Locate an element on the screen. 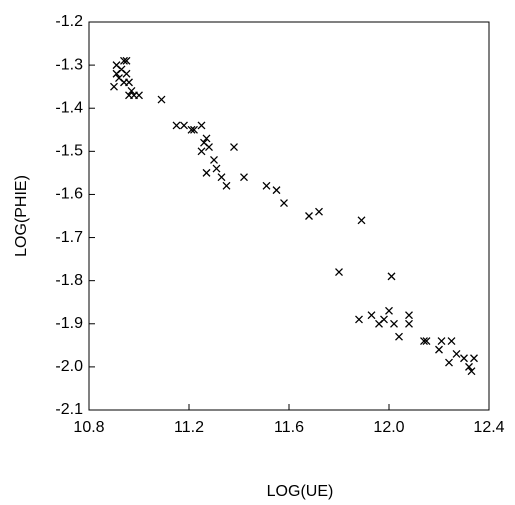 The height and width of the screenshot is (505, 515). x-axis-title: LOG(UE) is located at coordinates (300, 491).